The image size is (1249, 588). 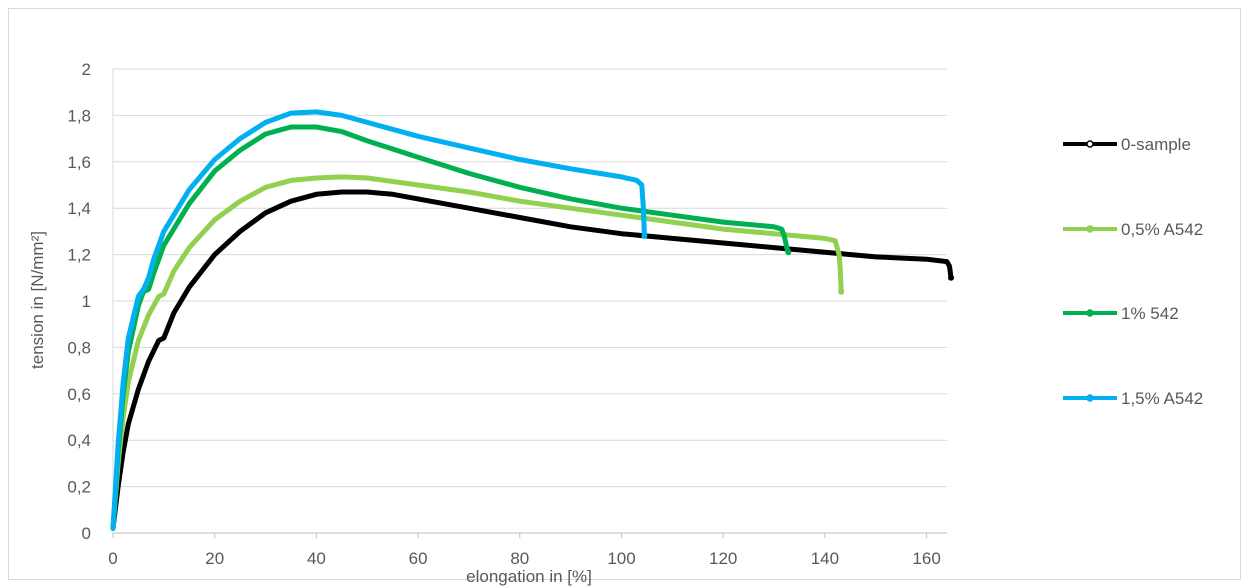 I want to click on y-tick-label: 2, so click(x=86, y=69).